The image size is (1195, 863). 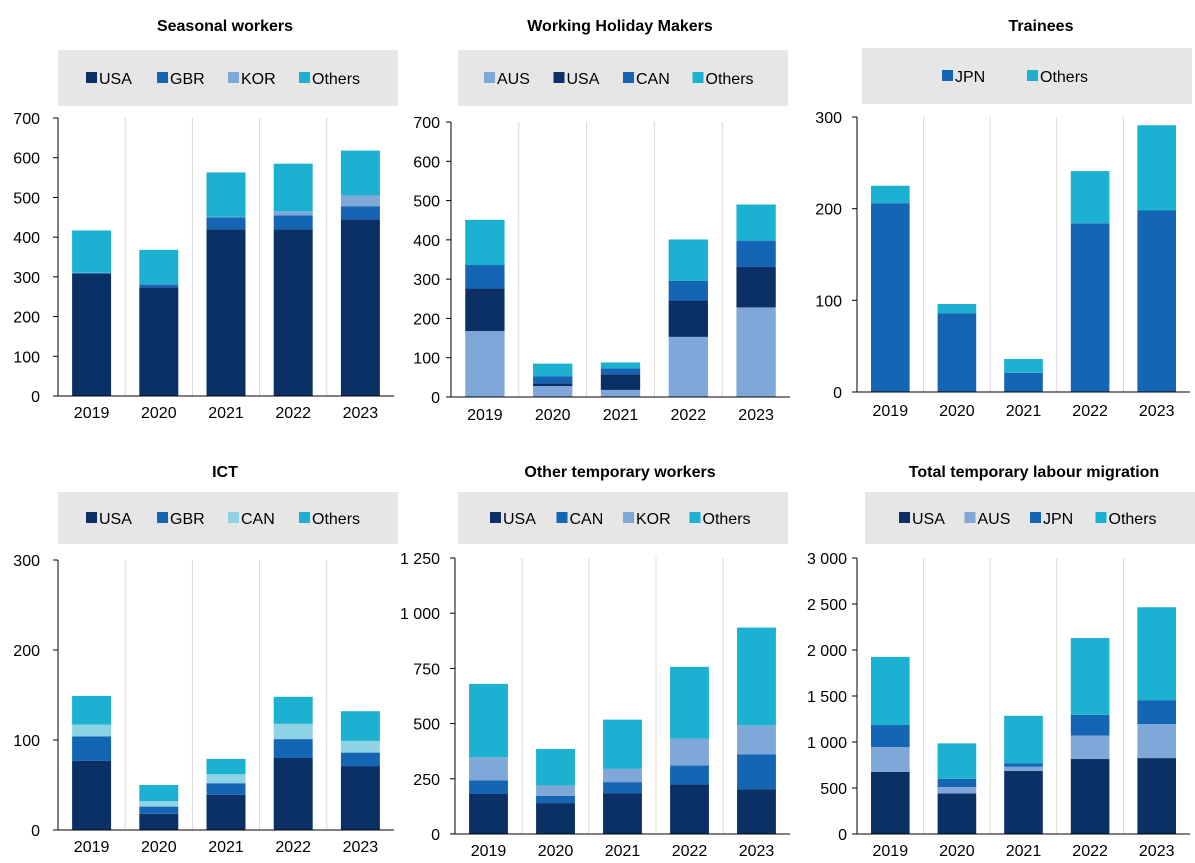 What do you see at coordinates (689, 752) in the screenshot?
I see `bar-segment-kor-2022` at bounding box center [689, 752].